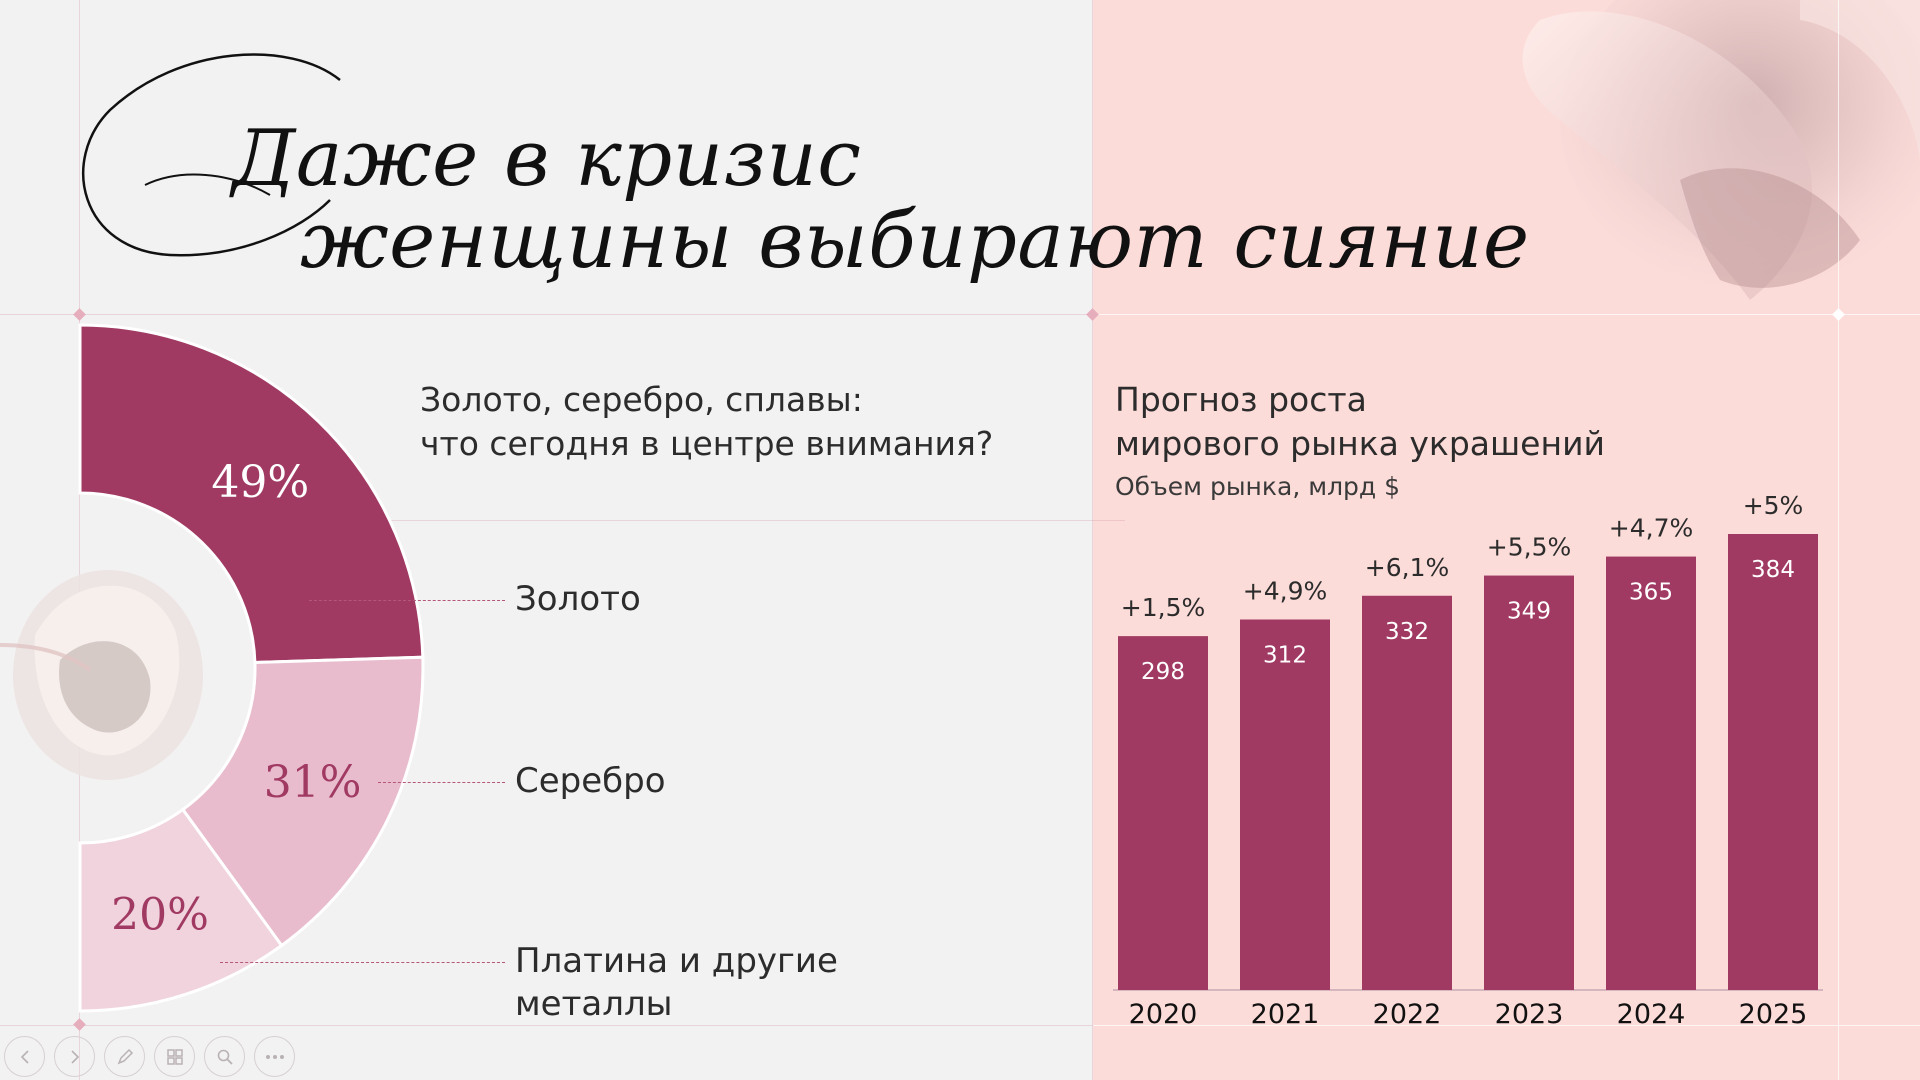 The image size is (1920, 1080). Describe the element at coordinates (211, 155) in the screenshot. I see `title-swash-decoration` at that location.